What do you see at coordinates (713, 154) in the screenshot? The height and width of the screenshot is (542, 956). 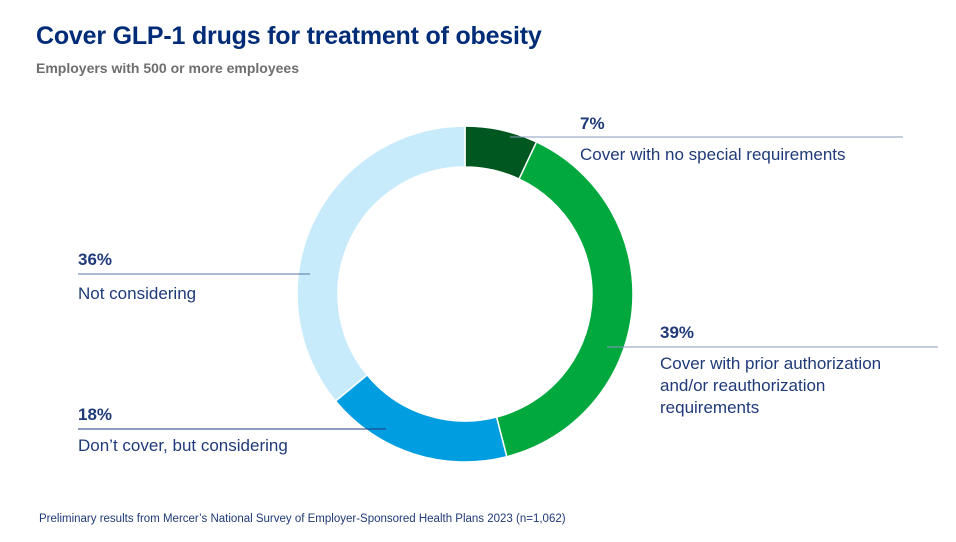 I see `slice-label-no-requirements: Cover with no special requirements` at bounding box center [713, 154].